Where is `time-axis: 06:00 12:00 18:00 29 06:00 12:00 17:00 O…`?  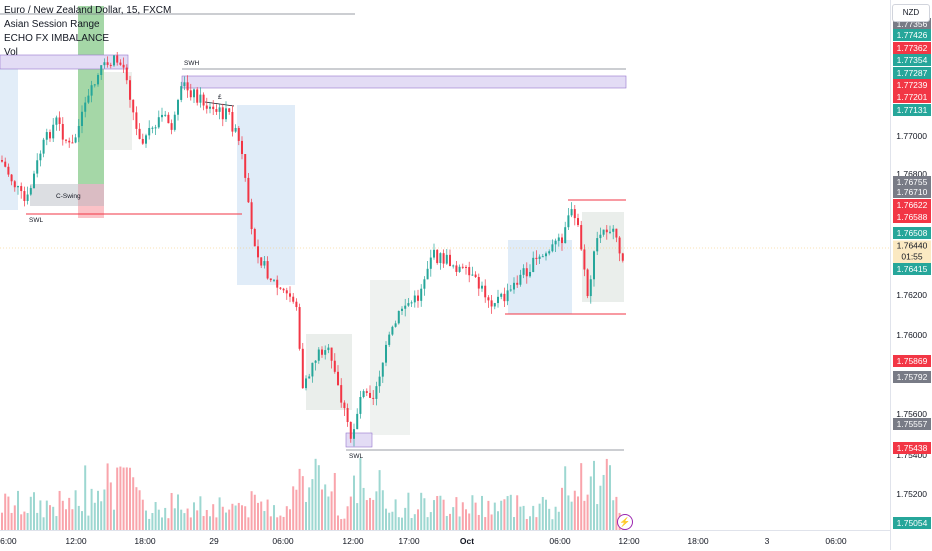 time-axis: 06:00 12:00 18:00 29 06:00 12:00 17:00 O… is located at coordinates (445, 540).